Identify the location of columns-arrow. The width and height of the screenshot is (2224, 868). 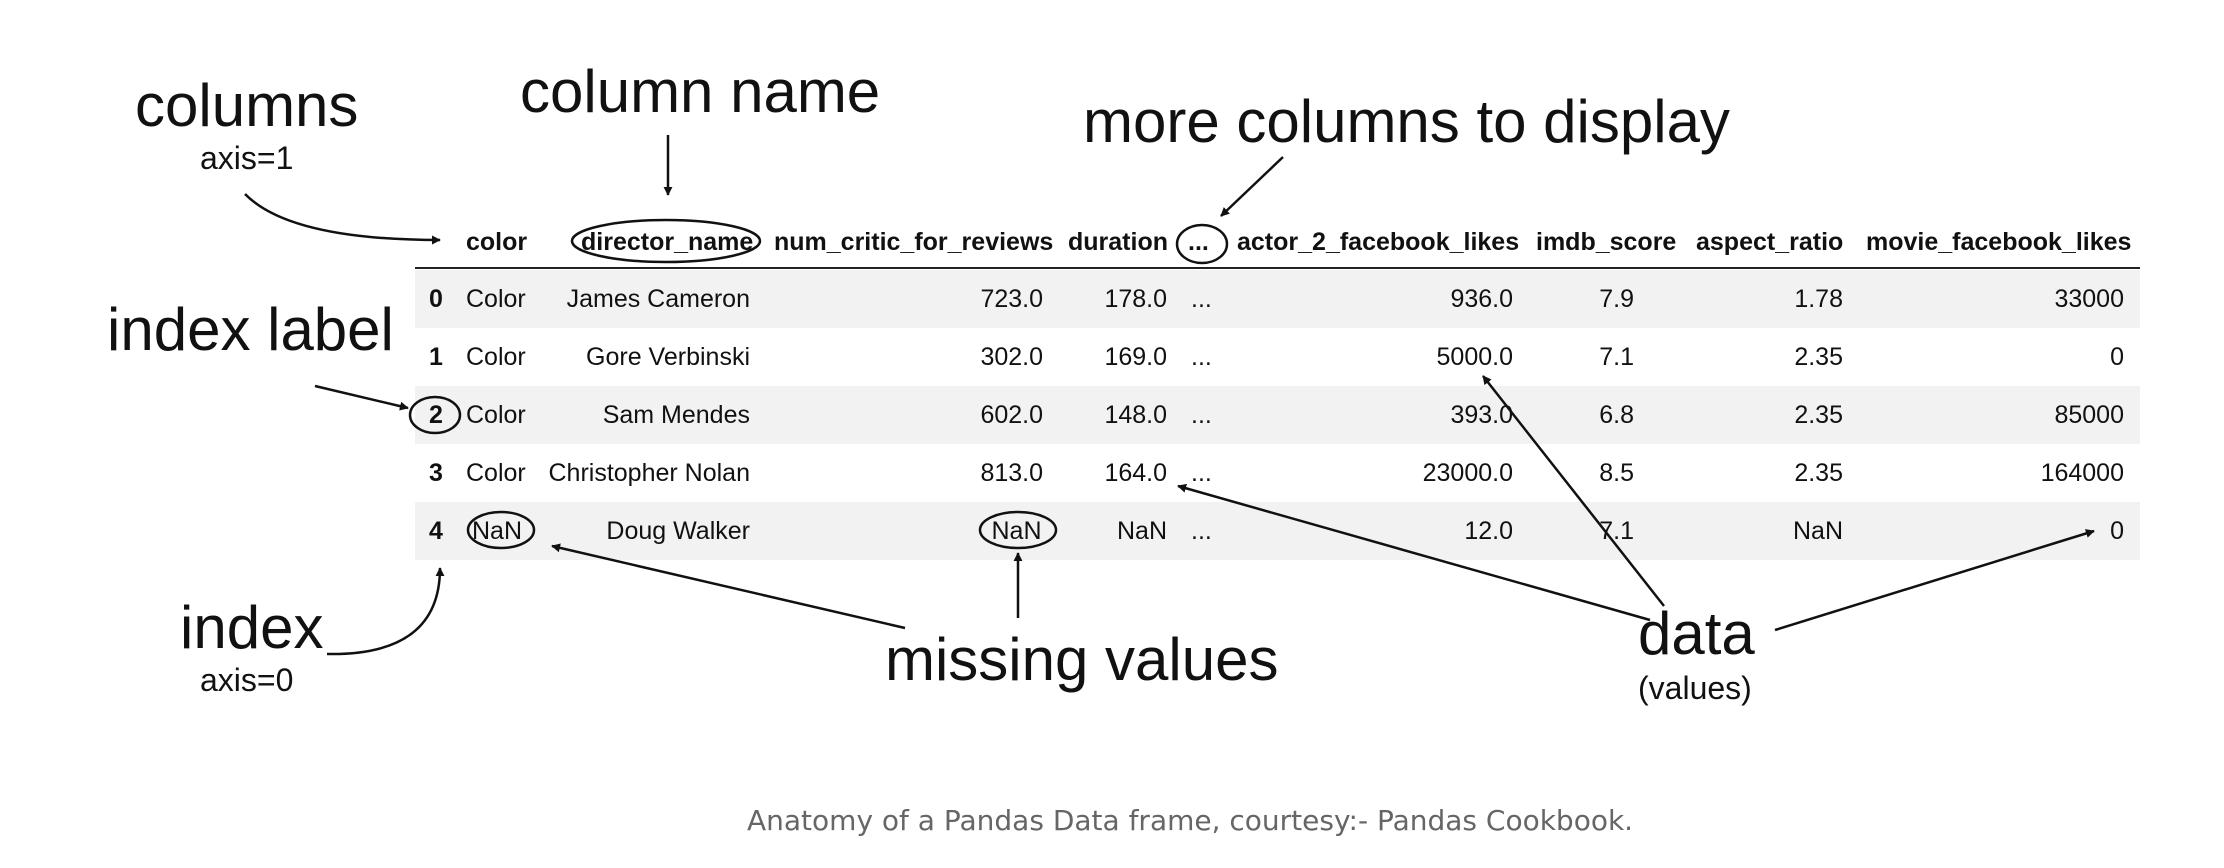
(342, 219).